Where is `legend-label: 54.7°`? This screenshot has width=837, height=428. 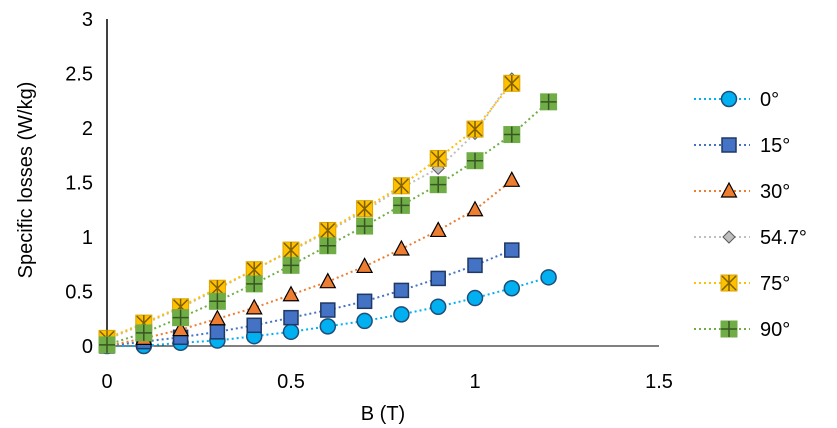
legend-label: 54.7° is located at coordinates (783, 238).